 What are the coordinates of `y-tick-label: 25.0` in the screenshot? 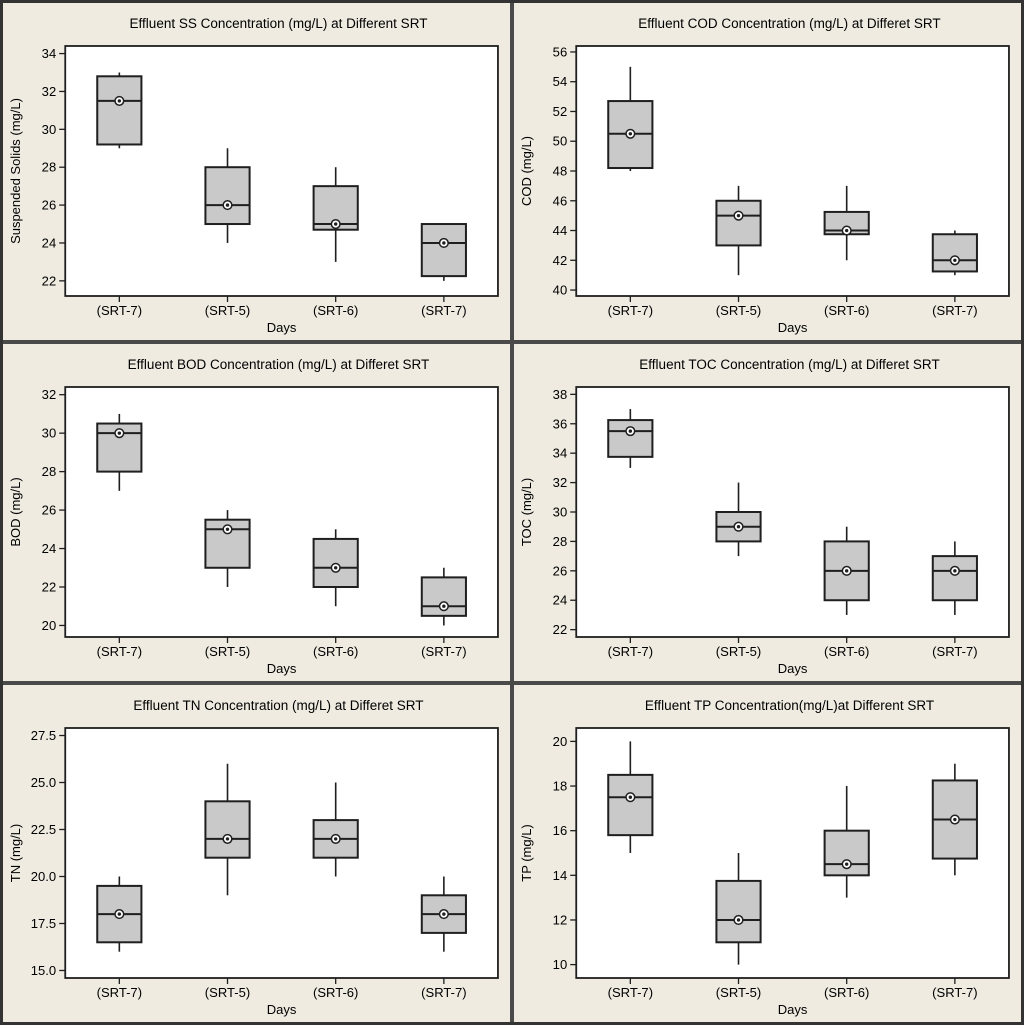 It's located at (43, 782).